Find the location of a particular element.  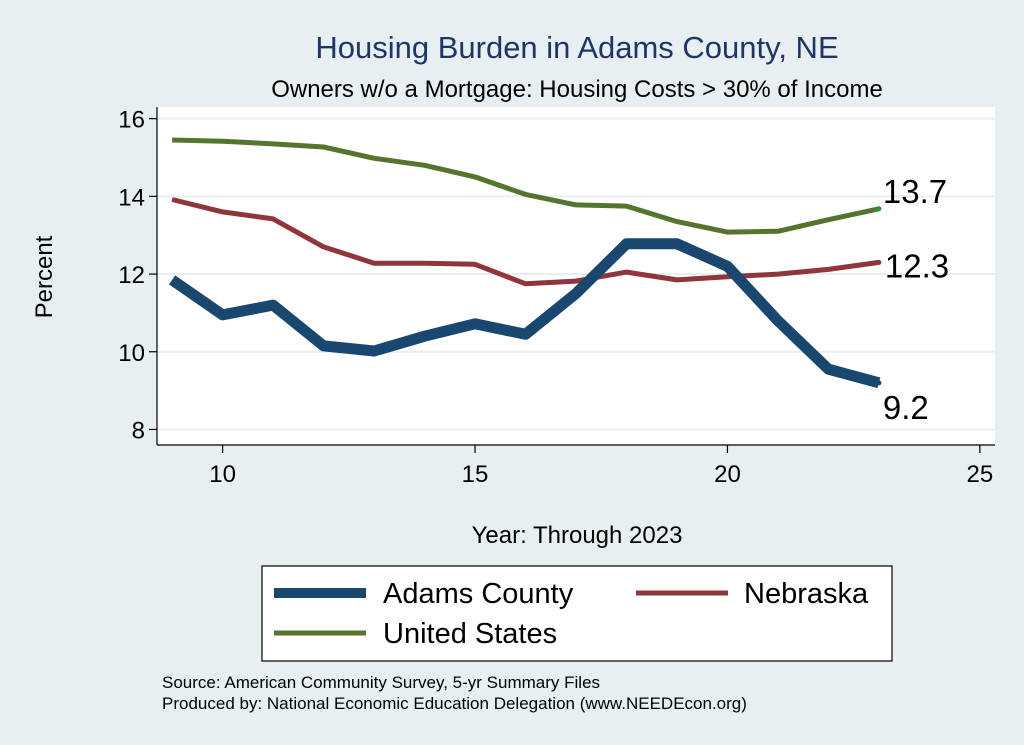

legend: Adams County Nebraska United States is located at coordinates (577, 613).